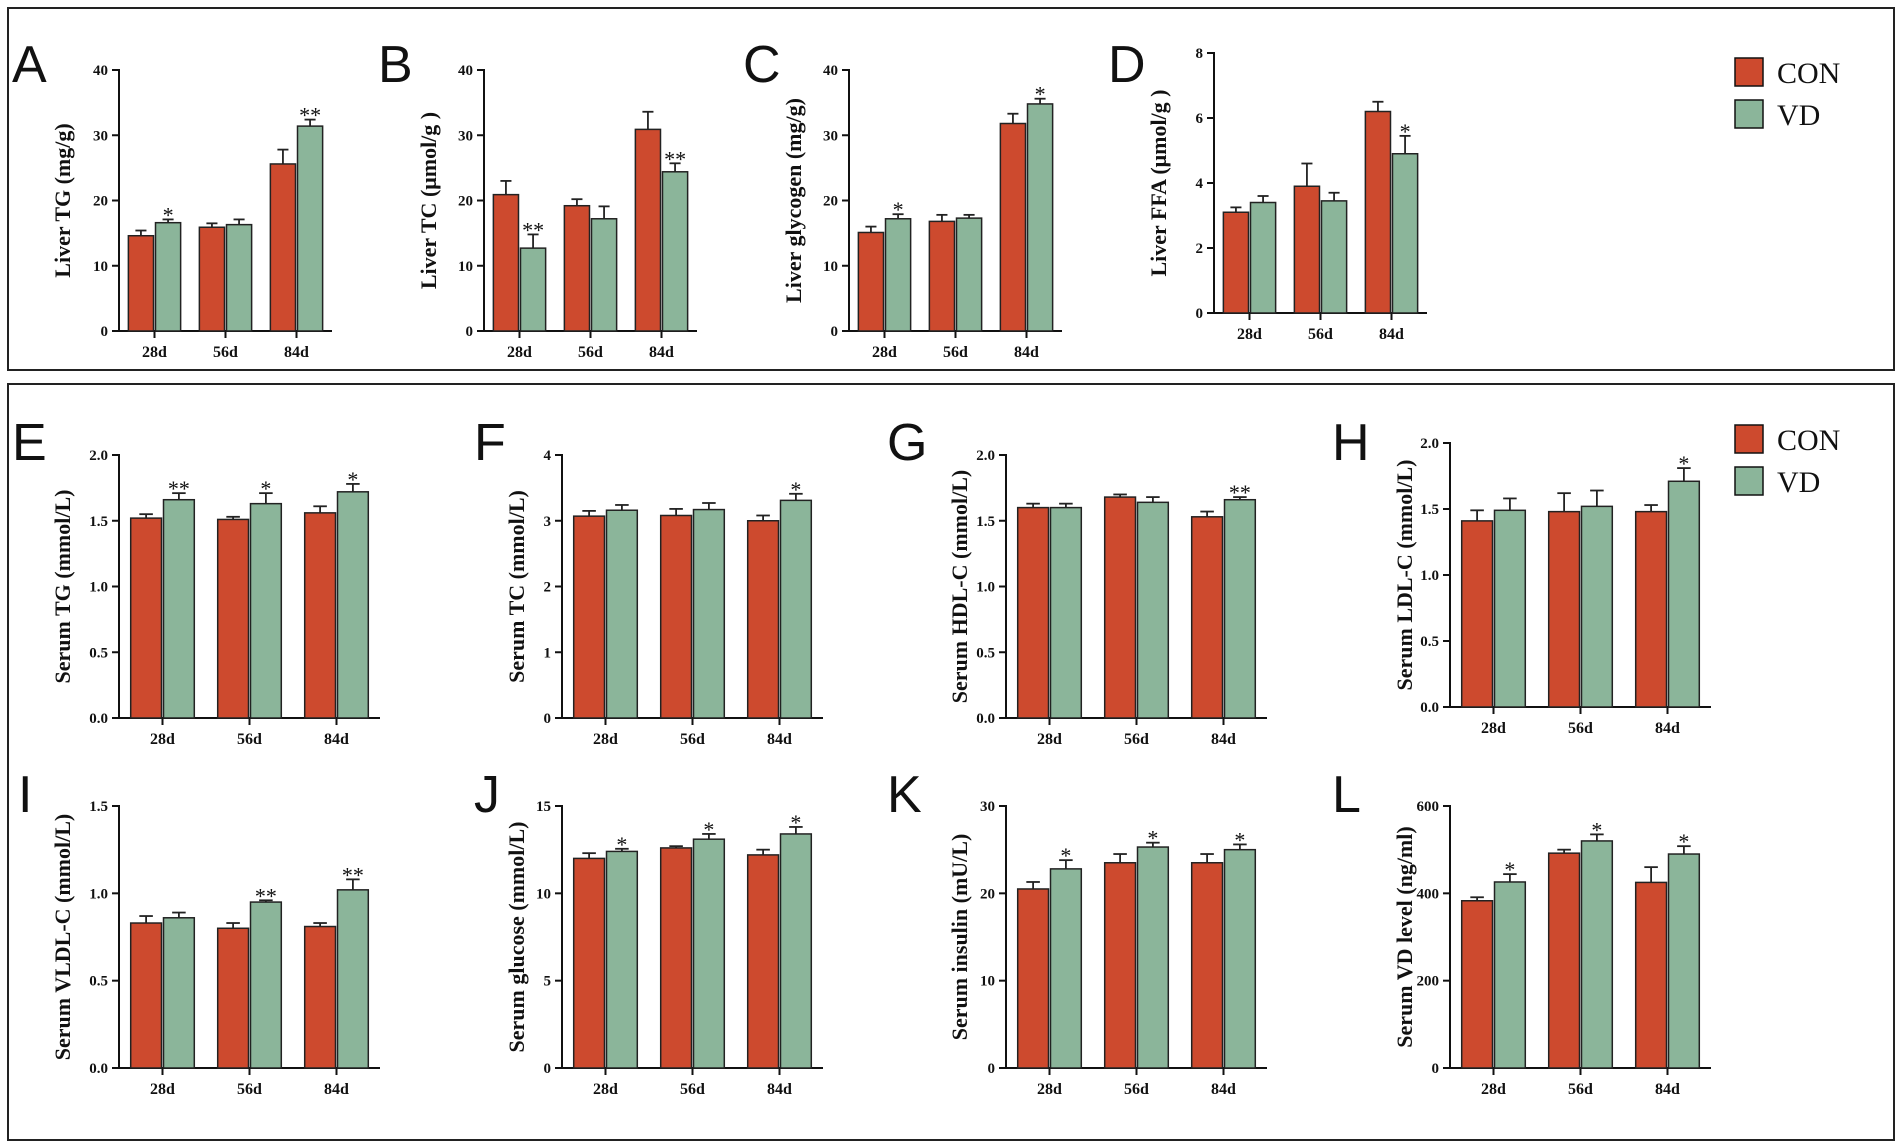 The width and height of the screenshot is (1902, 1148). I want to click on significance-i-56d: **, so click(266, 895).